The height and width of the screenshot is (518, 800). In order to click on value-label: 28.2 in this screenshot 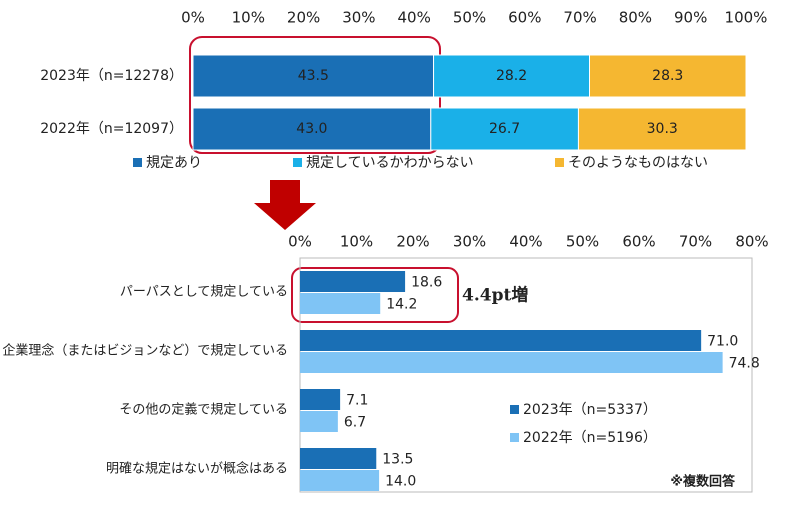, I will do `click(511, 76)`.